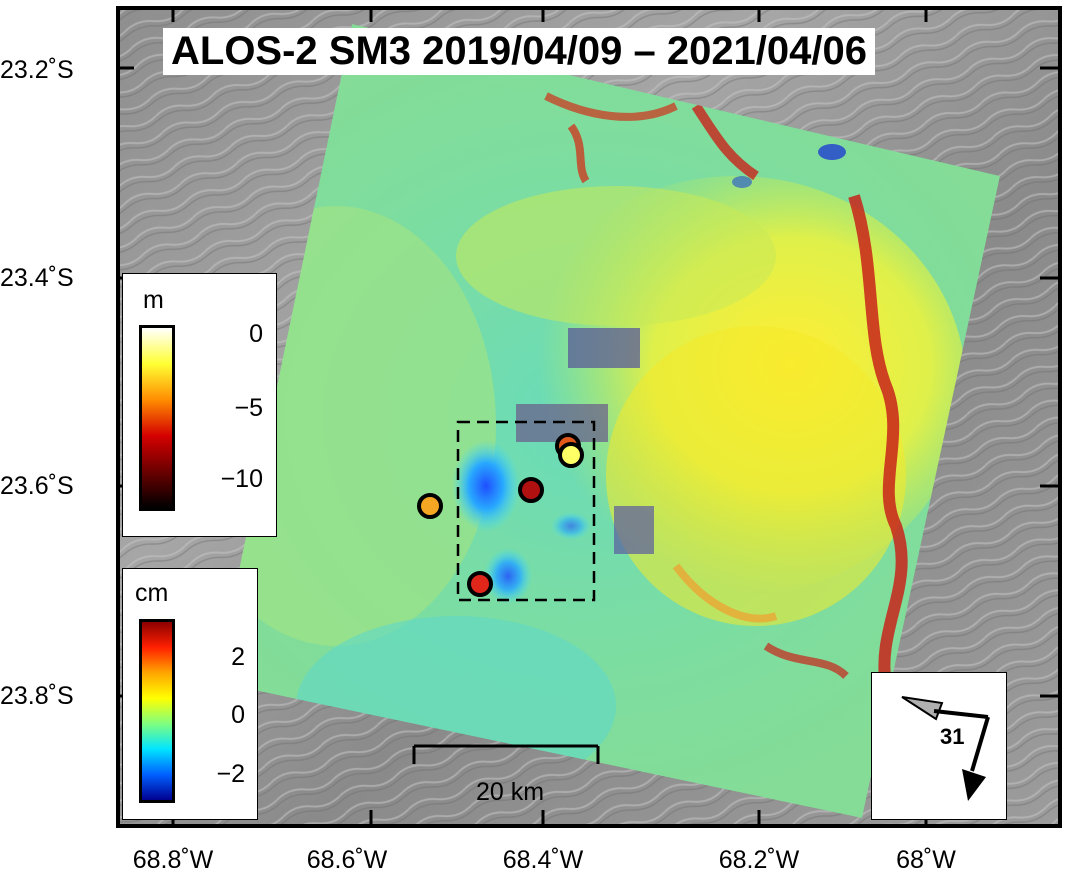 The width and height of the screenshot is (1066, 877). Describe the element at coordinates (37, 696) in the screenshot. I see `y-axis-label: 23.8˚S` at that location.